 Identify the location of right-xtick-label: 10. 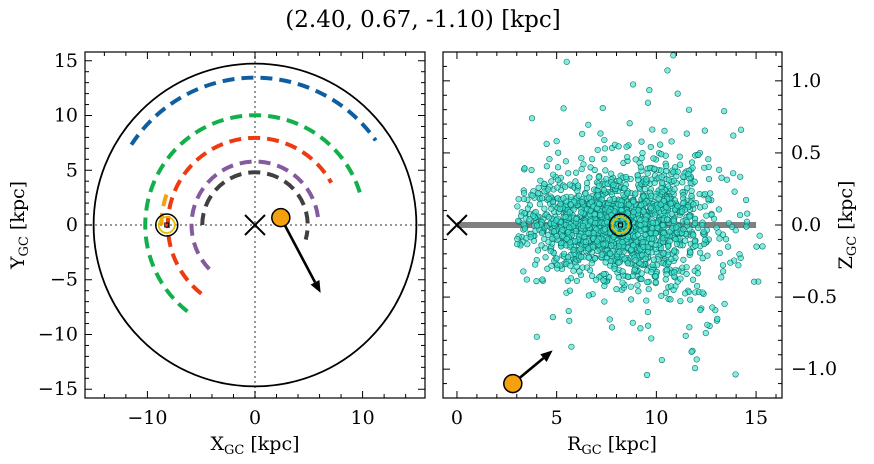
(656, 418).